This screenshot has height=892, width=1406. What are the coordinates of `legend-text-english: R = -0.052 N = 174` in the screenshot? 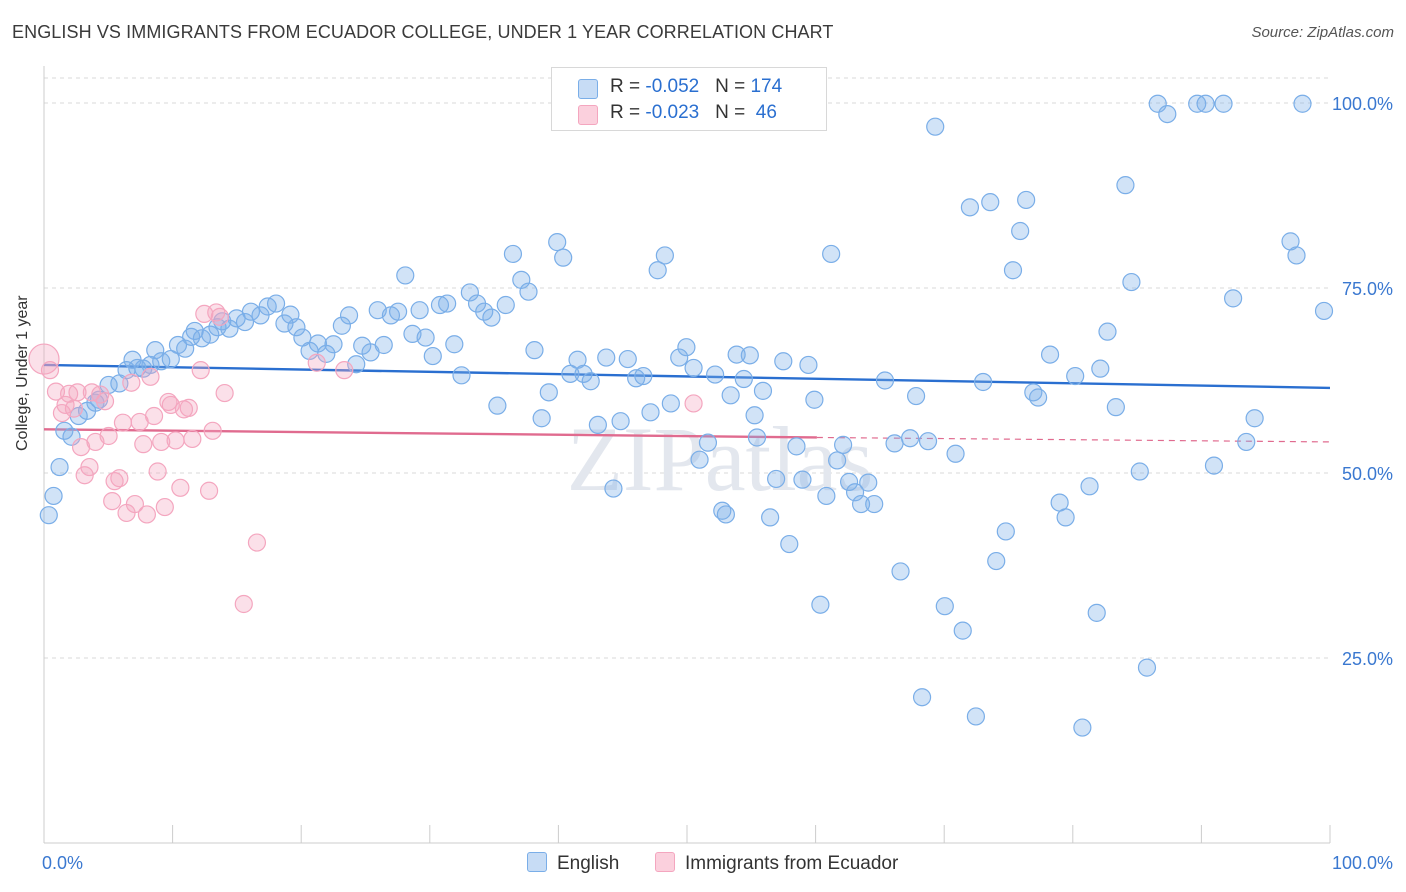 It's located at (696, 86).